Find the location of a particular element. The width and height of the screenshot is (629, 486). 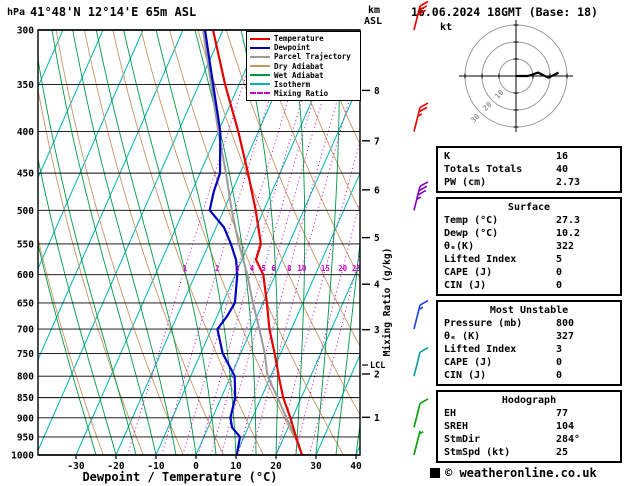

stat-row: Dewp (°C) 10.2 is located at coordinates (529, 233).